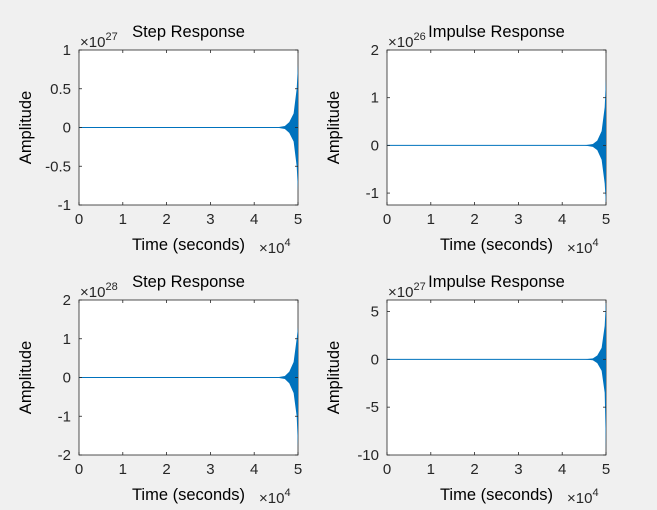 The width and height of the screenshot is (657, 510). What do you see at coordinates (419, 37) in the screenshot?
I see `y-exponent-power: 26` at bounding box center [419, 37].